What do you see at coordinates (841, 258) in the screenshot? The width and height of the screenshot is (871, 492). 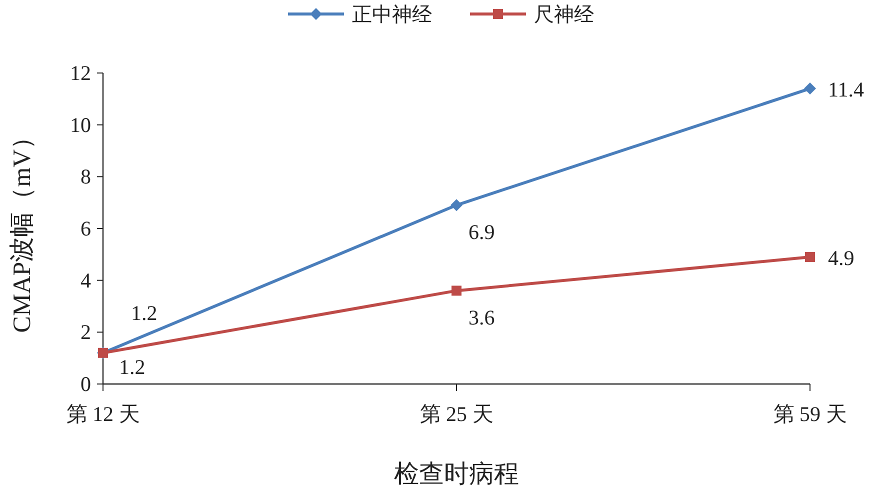 I see `data-label: 4.9` at bounding box center [841, 258].